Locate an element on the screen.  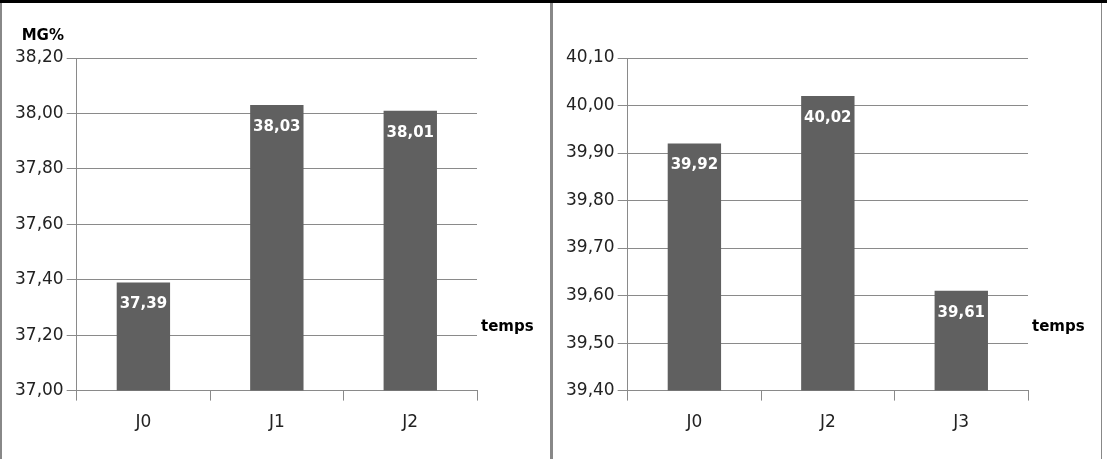
y-tick-label: 39,80 is located at coordinates (590, 198).